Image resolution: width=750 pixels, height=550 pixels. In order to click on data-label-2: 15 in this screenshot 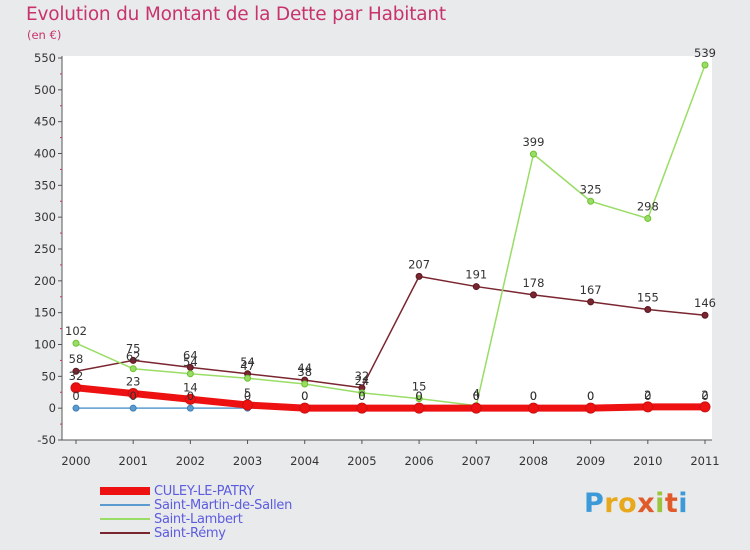, I will do `click(419, 387)`.